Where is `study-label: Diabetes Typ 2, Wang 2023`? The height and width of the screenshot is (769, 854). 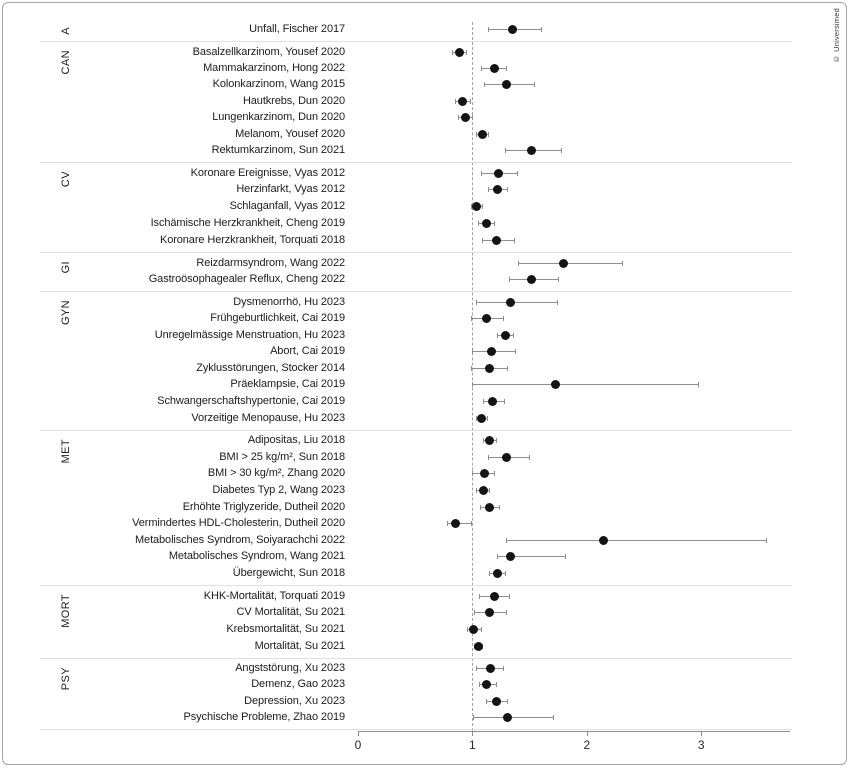 study-label: Diabetes Typ 2, Wang 2023 is located at coordinates (278, 489).